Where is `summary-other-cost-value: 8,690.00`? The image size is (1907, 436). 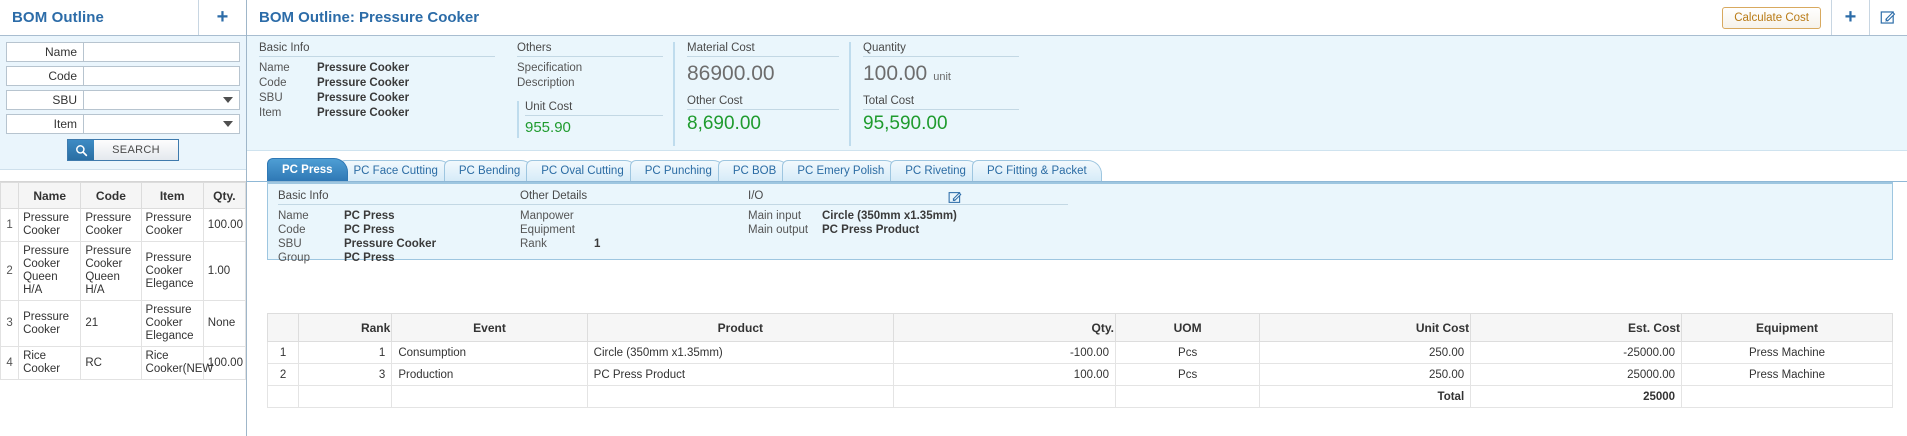
summary-other-cost-value: 8,690.00 is located at coordinates (724, 123).